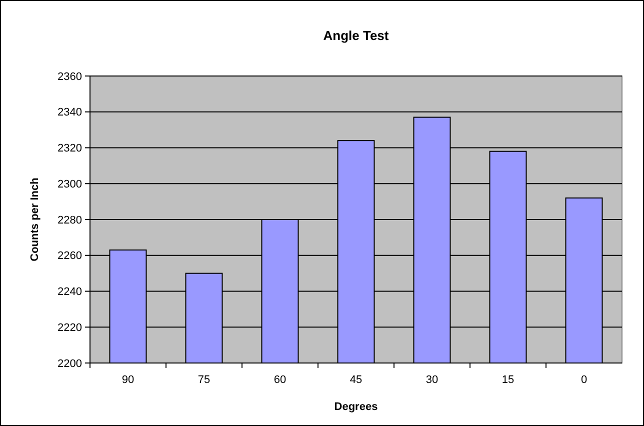 The image size is (644, 426). What do you see at coordinates (35, 219) in the screenshot?
I see `y-axis-title: Counts per Inch` at bounding box center [35, 219].